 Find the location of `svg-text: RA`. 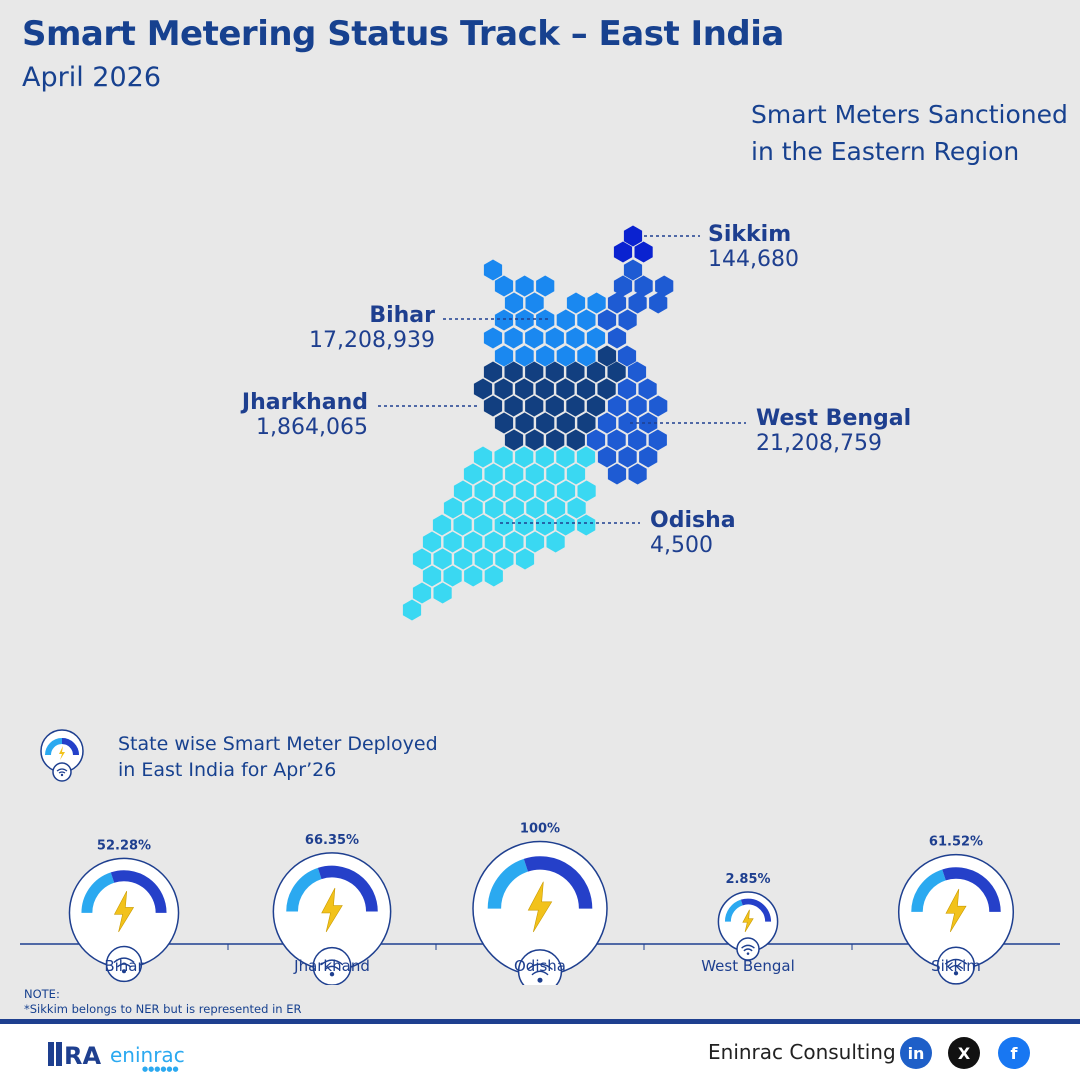

svg-text: RA is located at coordinates (82, 1056).